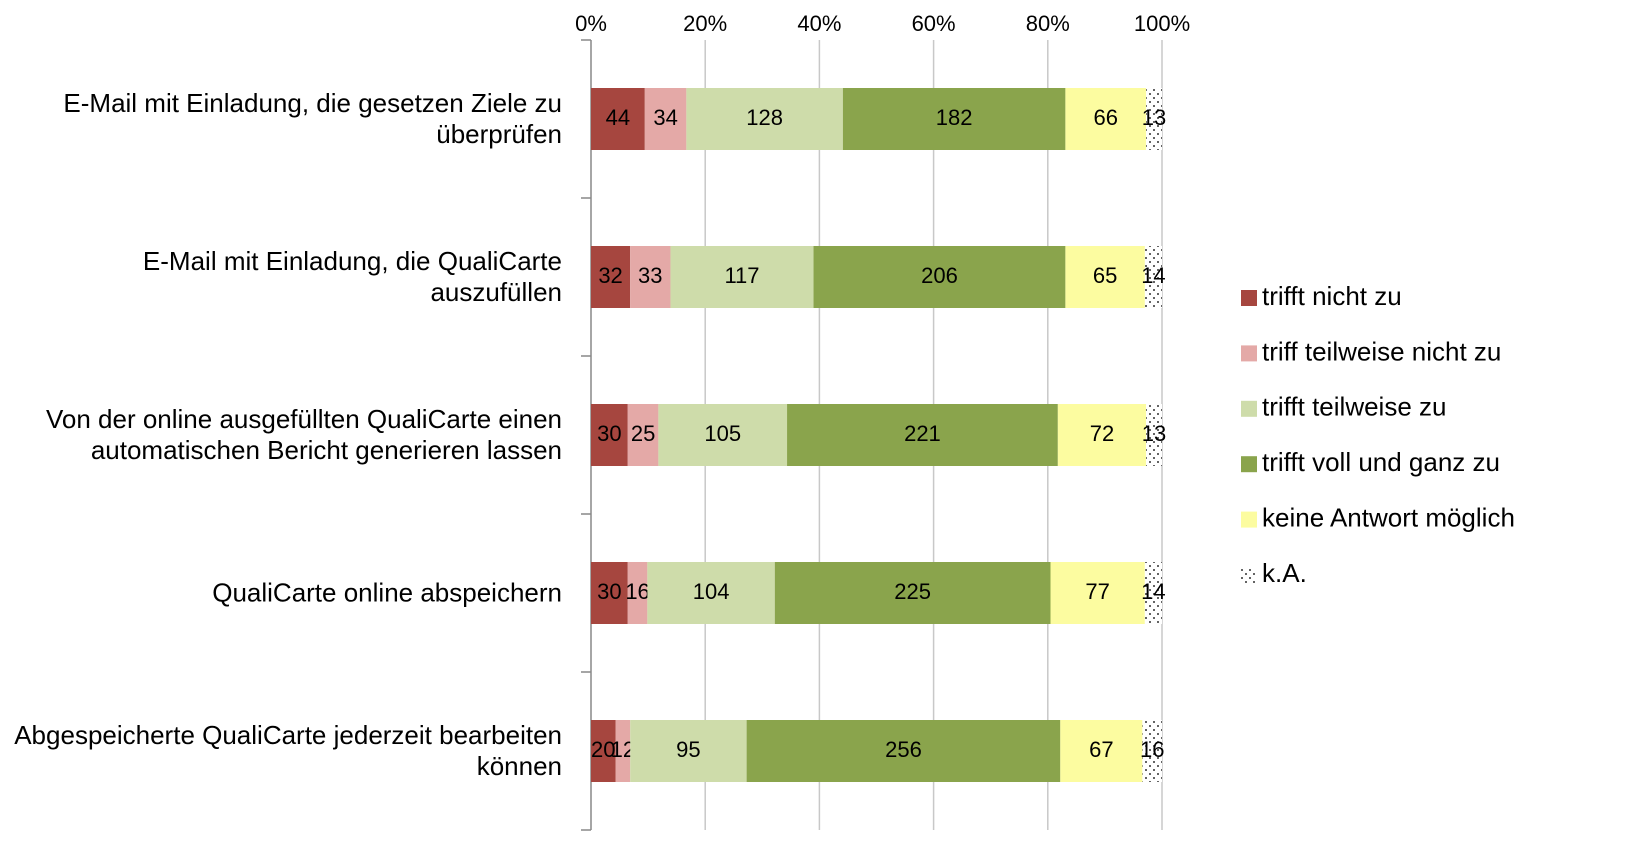 This screenshot has width=1628, height=865. I want to click on data-label: 104, so click(711, 591).